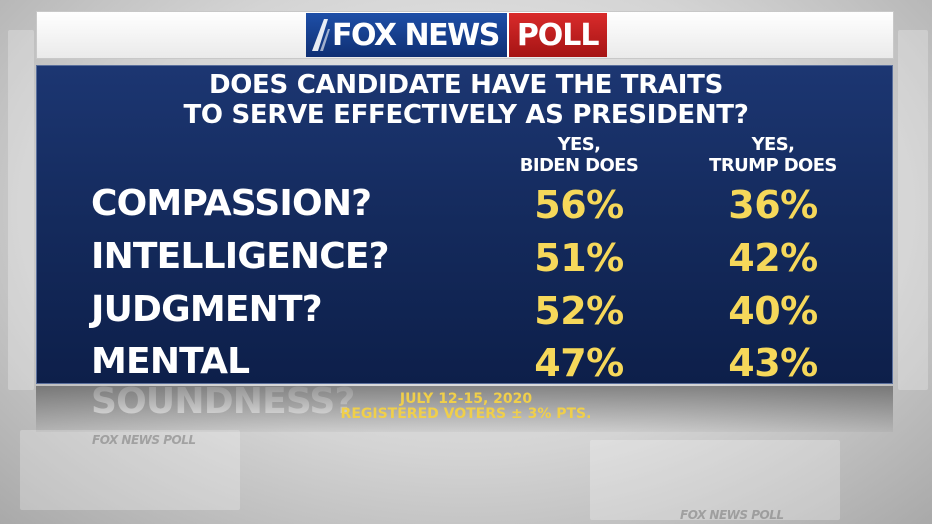 Image resolution: width=932 pixels, height=524 pixels. I want to click on value-biden-compassion: 56%, so click(579, 205).